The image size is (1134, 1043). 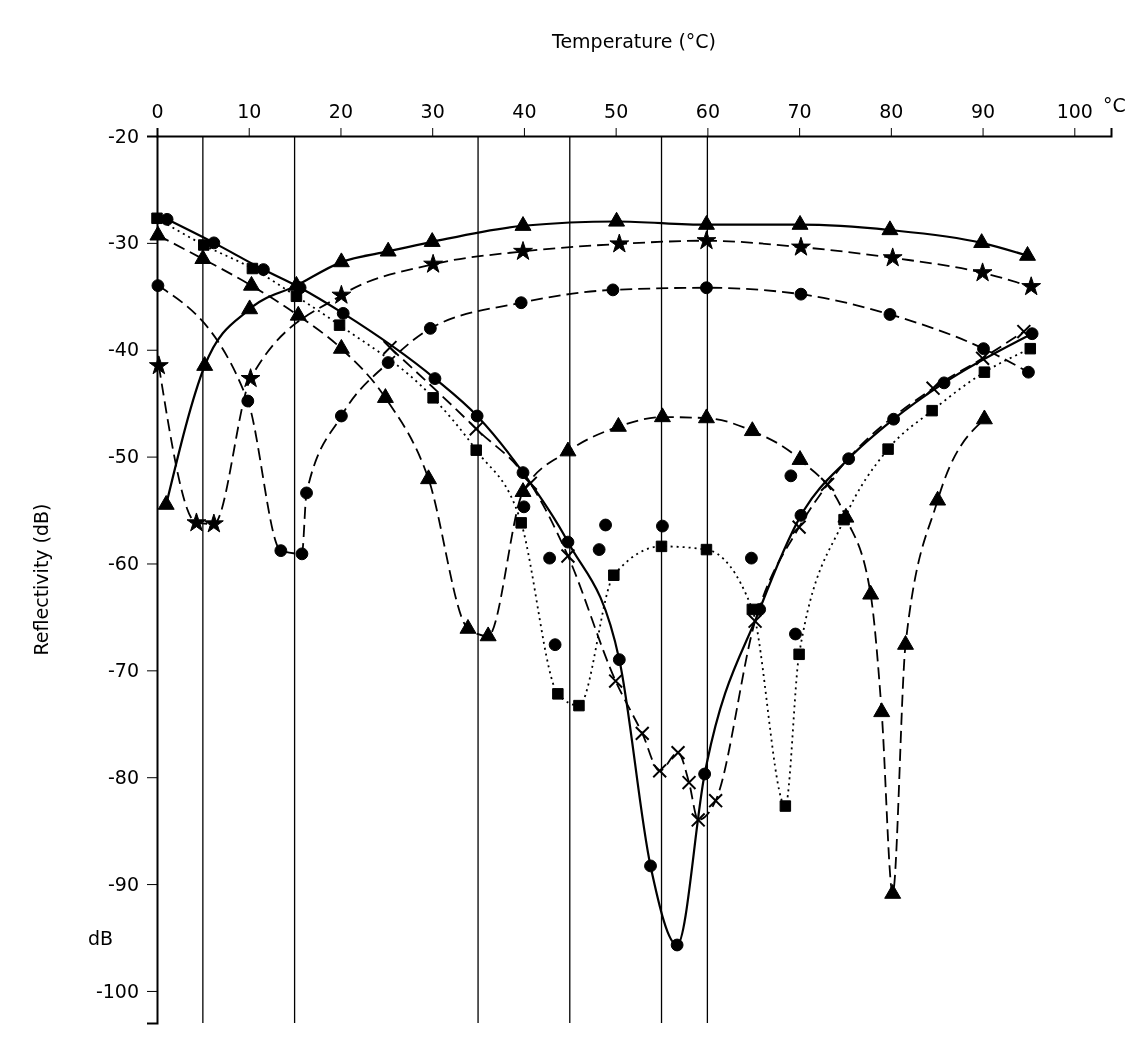 What do you see at coordinates (123, 776) in the screenshot?
I see `y-tick-label: -80` at bounding box center [123, 776].